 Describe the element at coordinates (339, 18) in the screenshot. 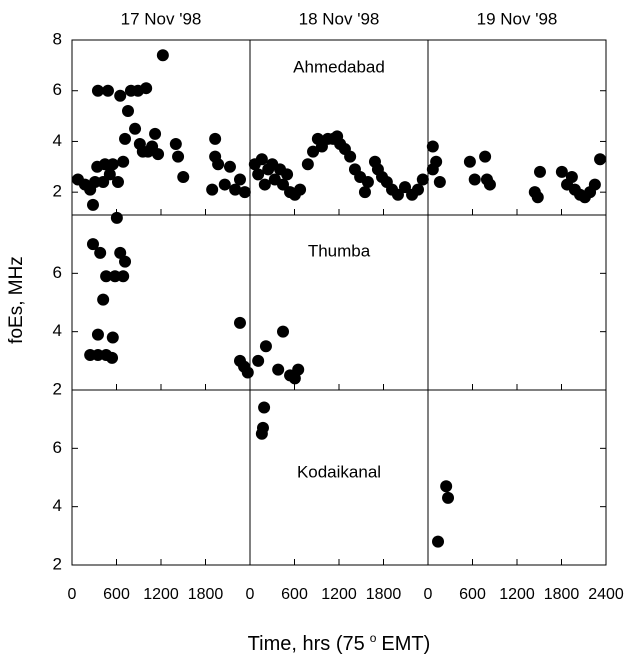

I see `column-title: 18 Nov '98` at that location.